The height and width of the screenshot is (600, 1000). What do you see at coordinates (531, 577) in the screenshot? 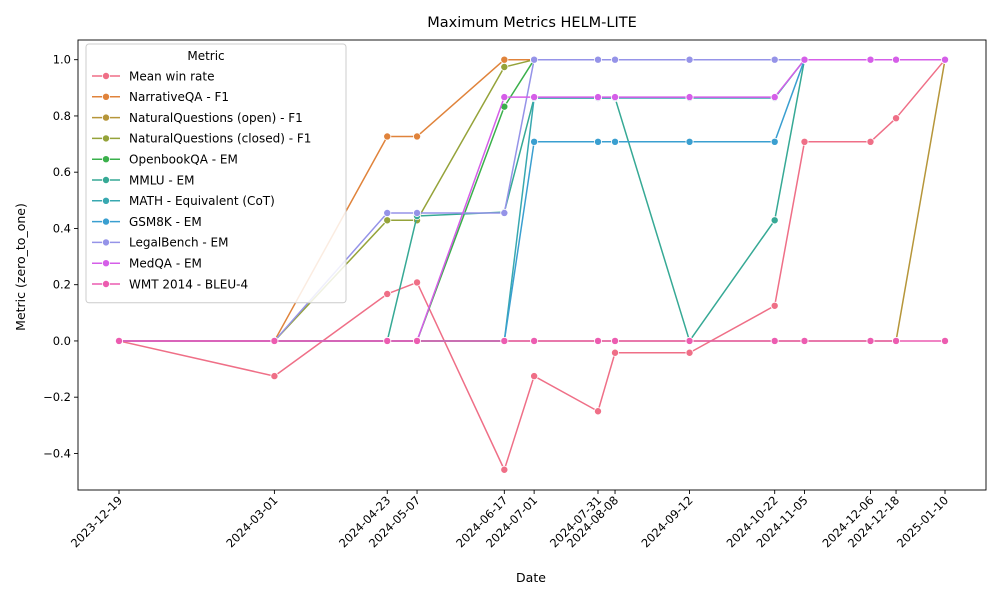
I see `x-axis-label: Date` at bounding box center [531, 577].